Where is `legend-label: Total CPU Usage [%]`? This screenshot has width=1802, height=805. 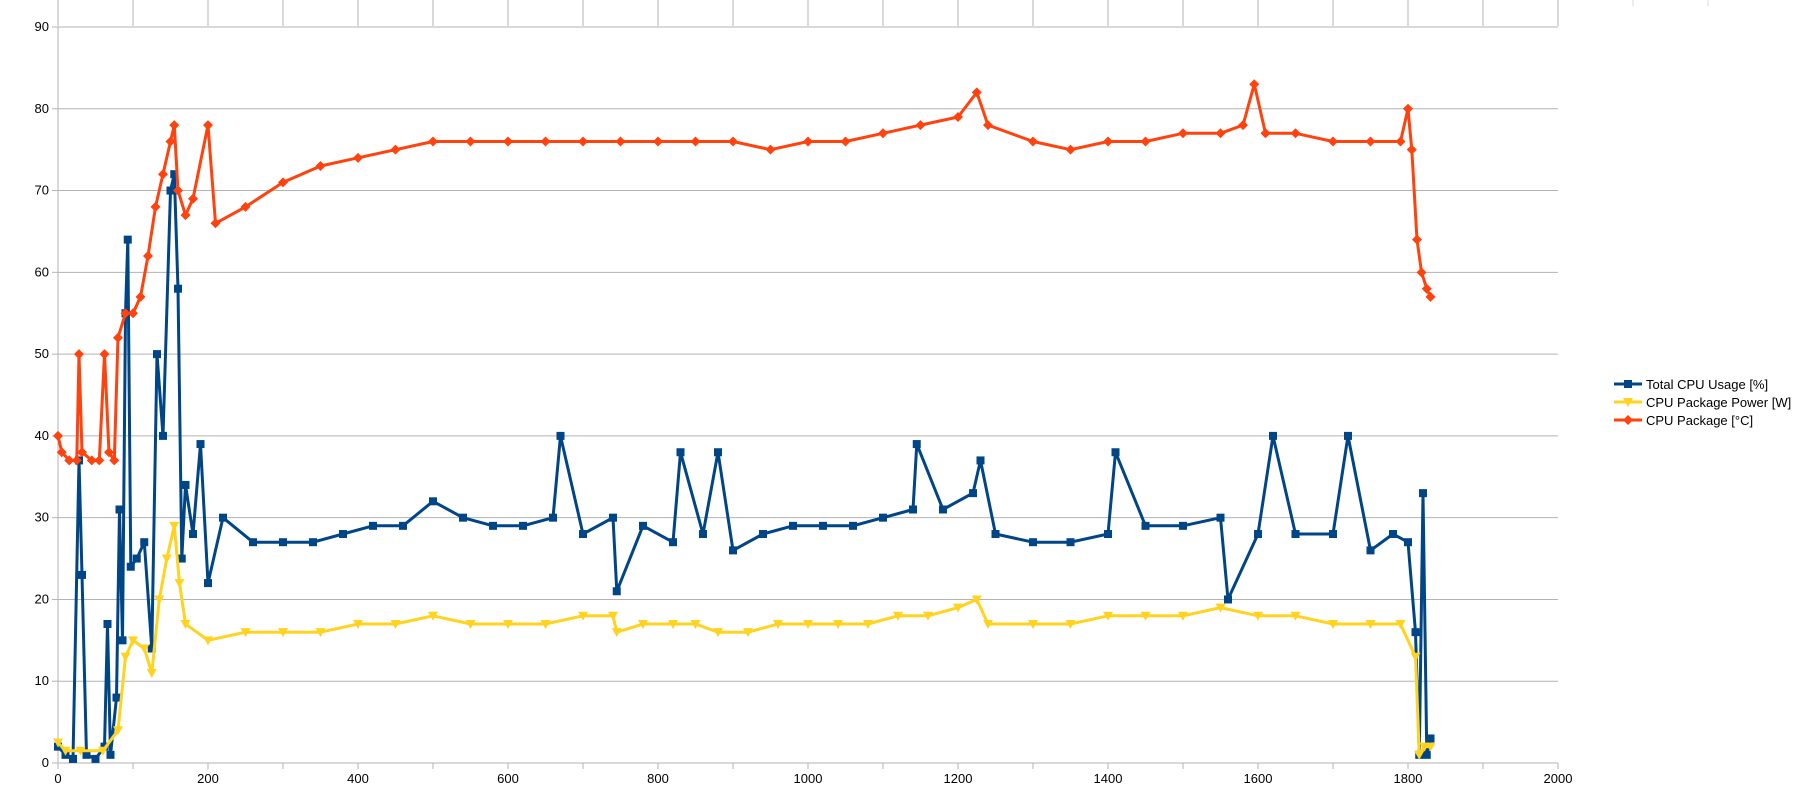
legend-label: Total CPU Usage [%] is located at coordinates (1707, 384).